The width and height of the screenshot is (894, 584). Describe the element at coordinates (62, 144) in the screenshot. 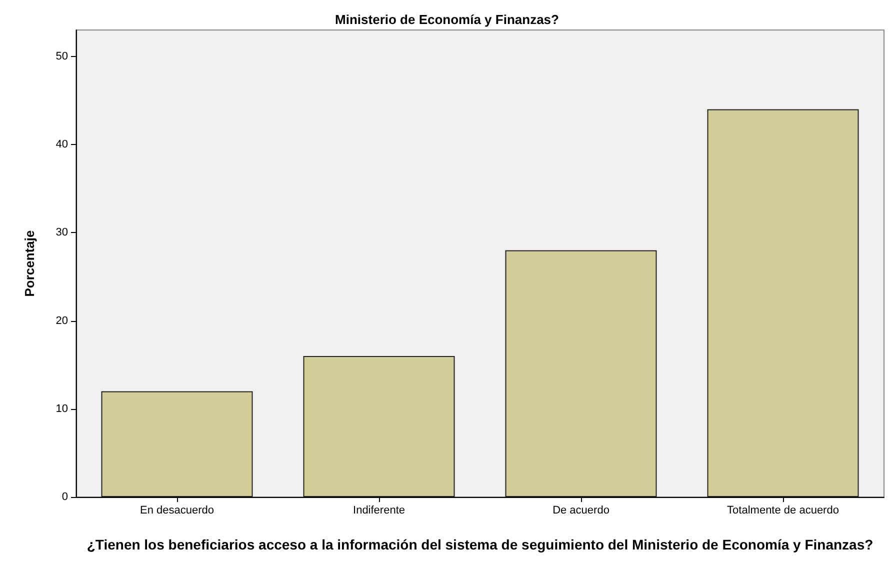

I see `y-tick-label: 40` at that location.